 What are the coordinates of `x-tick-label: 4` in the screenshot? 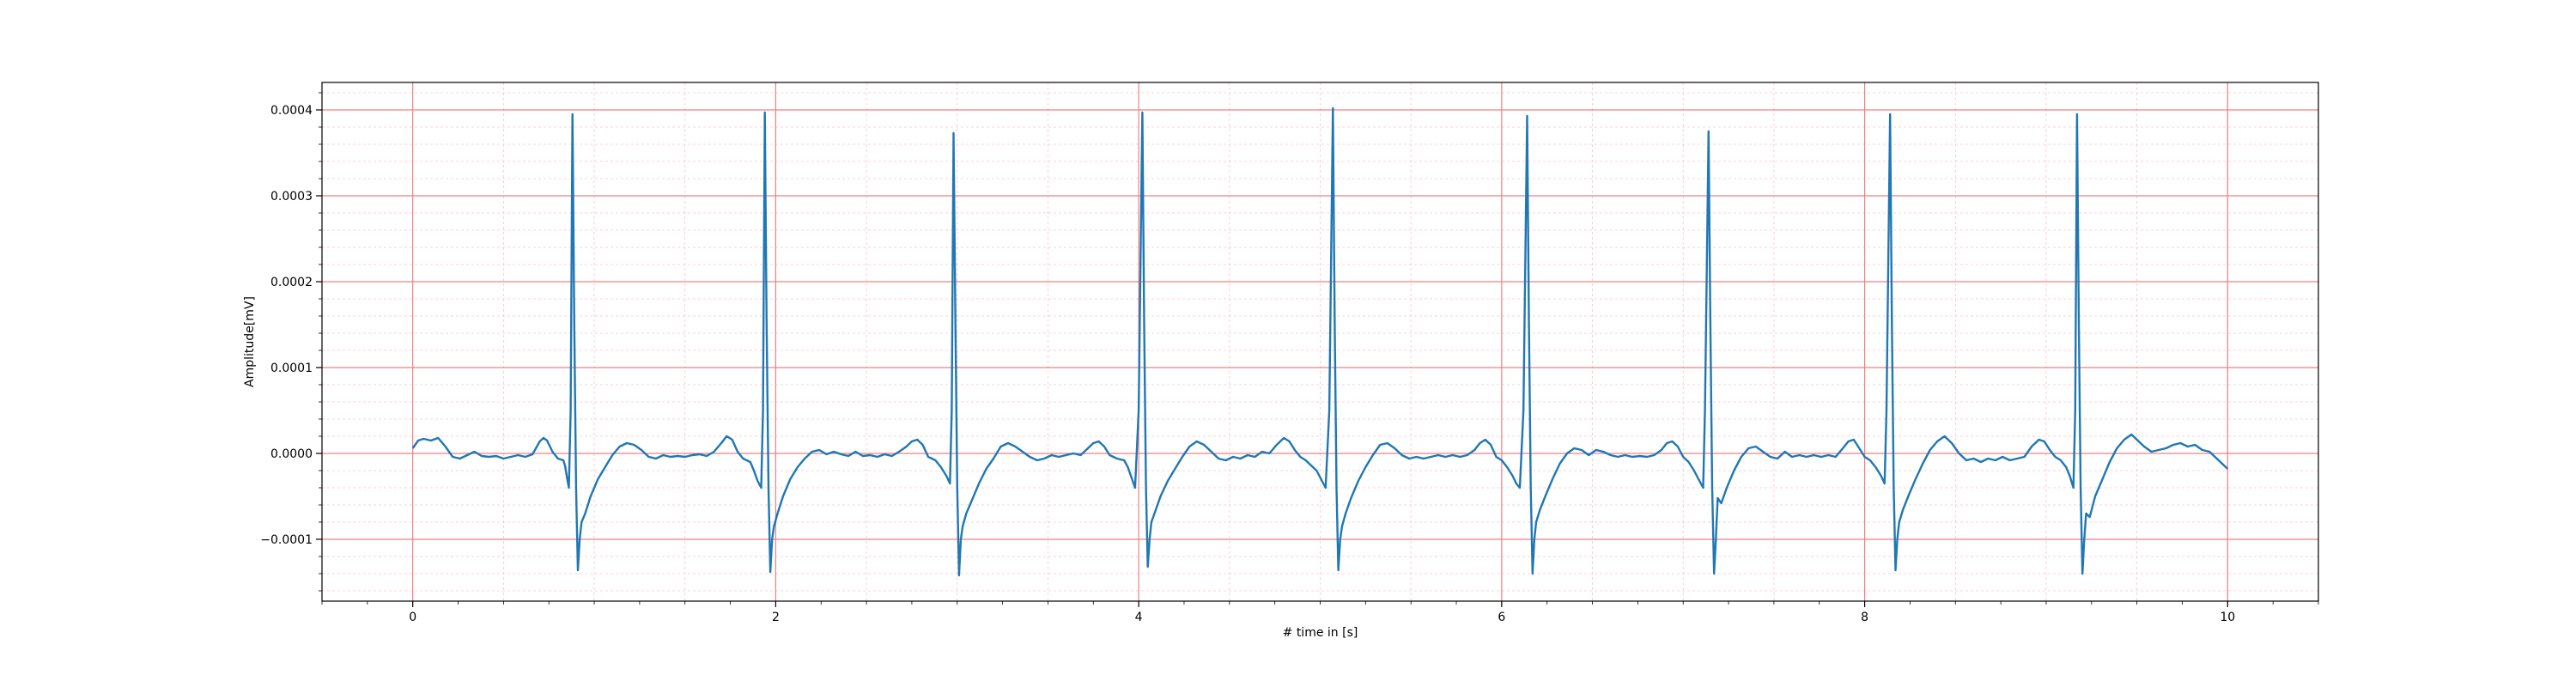 It's located at (1139, 617).